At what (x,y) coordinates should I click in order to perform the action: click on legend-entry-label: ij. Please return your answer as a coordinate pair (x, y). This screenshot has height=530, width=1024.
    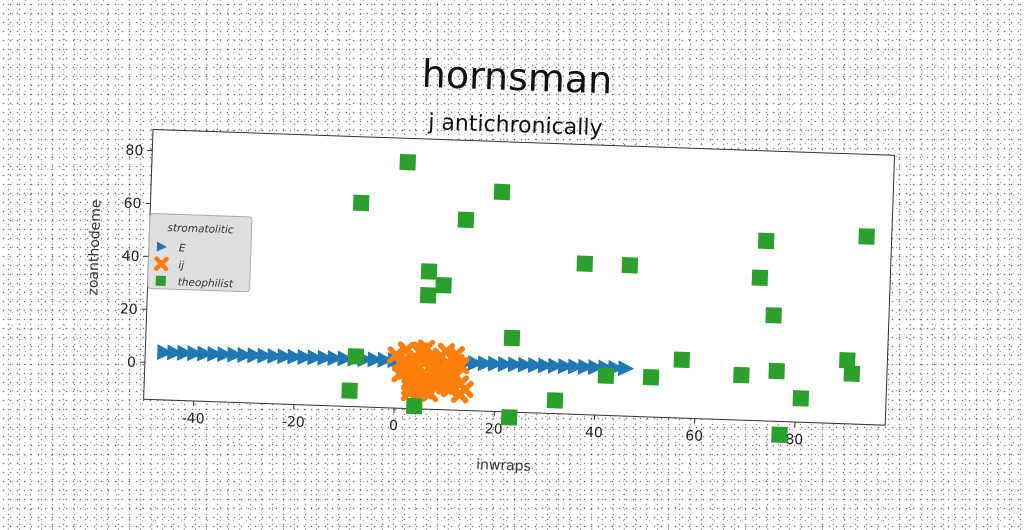
    Looking at the image, I should click on (181, 265).